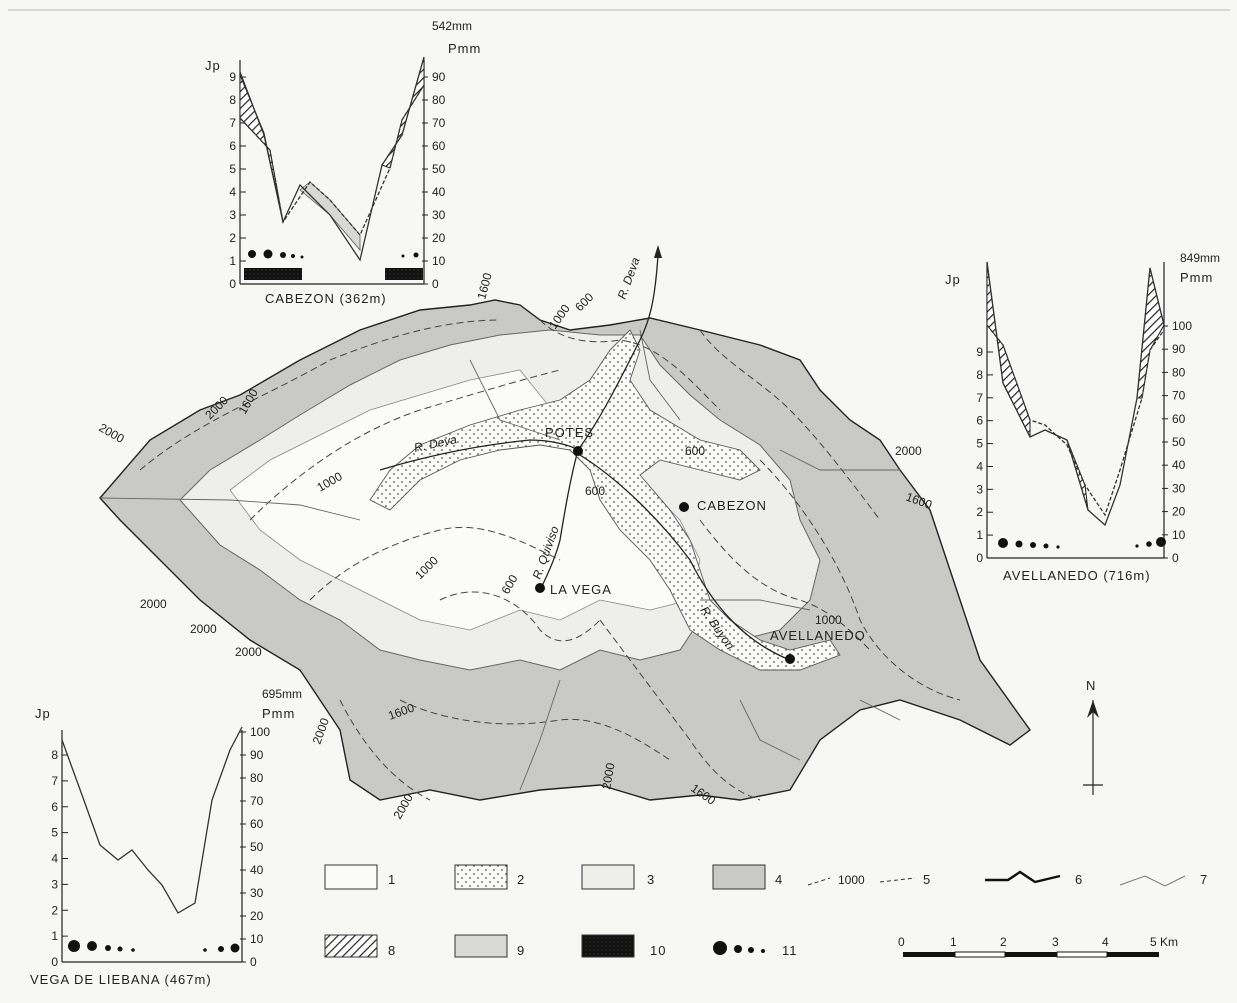 The width and height of the screenshot is (1237, 1003). Describe the element at coordinates (1179, 465) in the screenshot. I see `avellanedo-pmm-tick-label: 40` at that location.